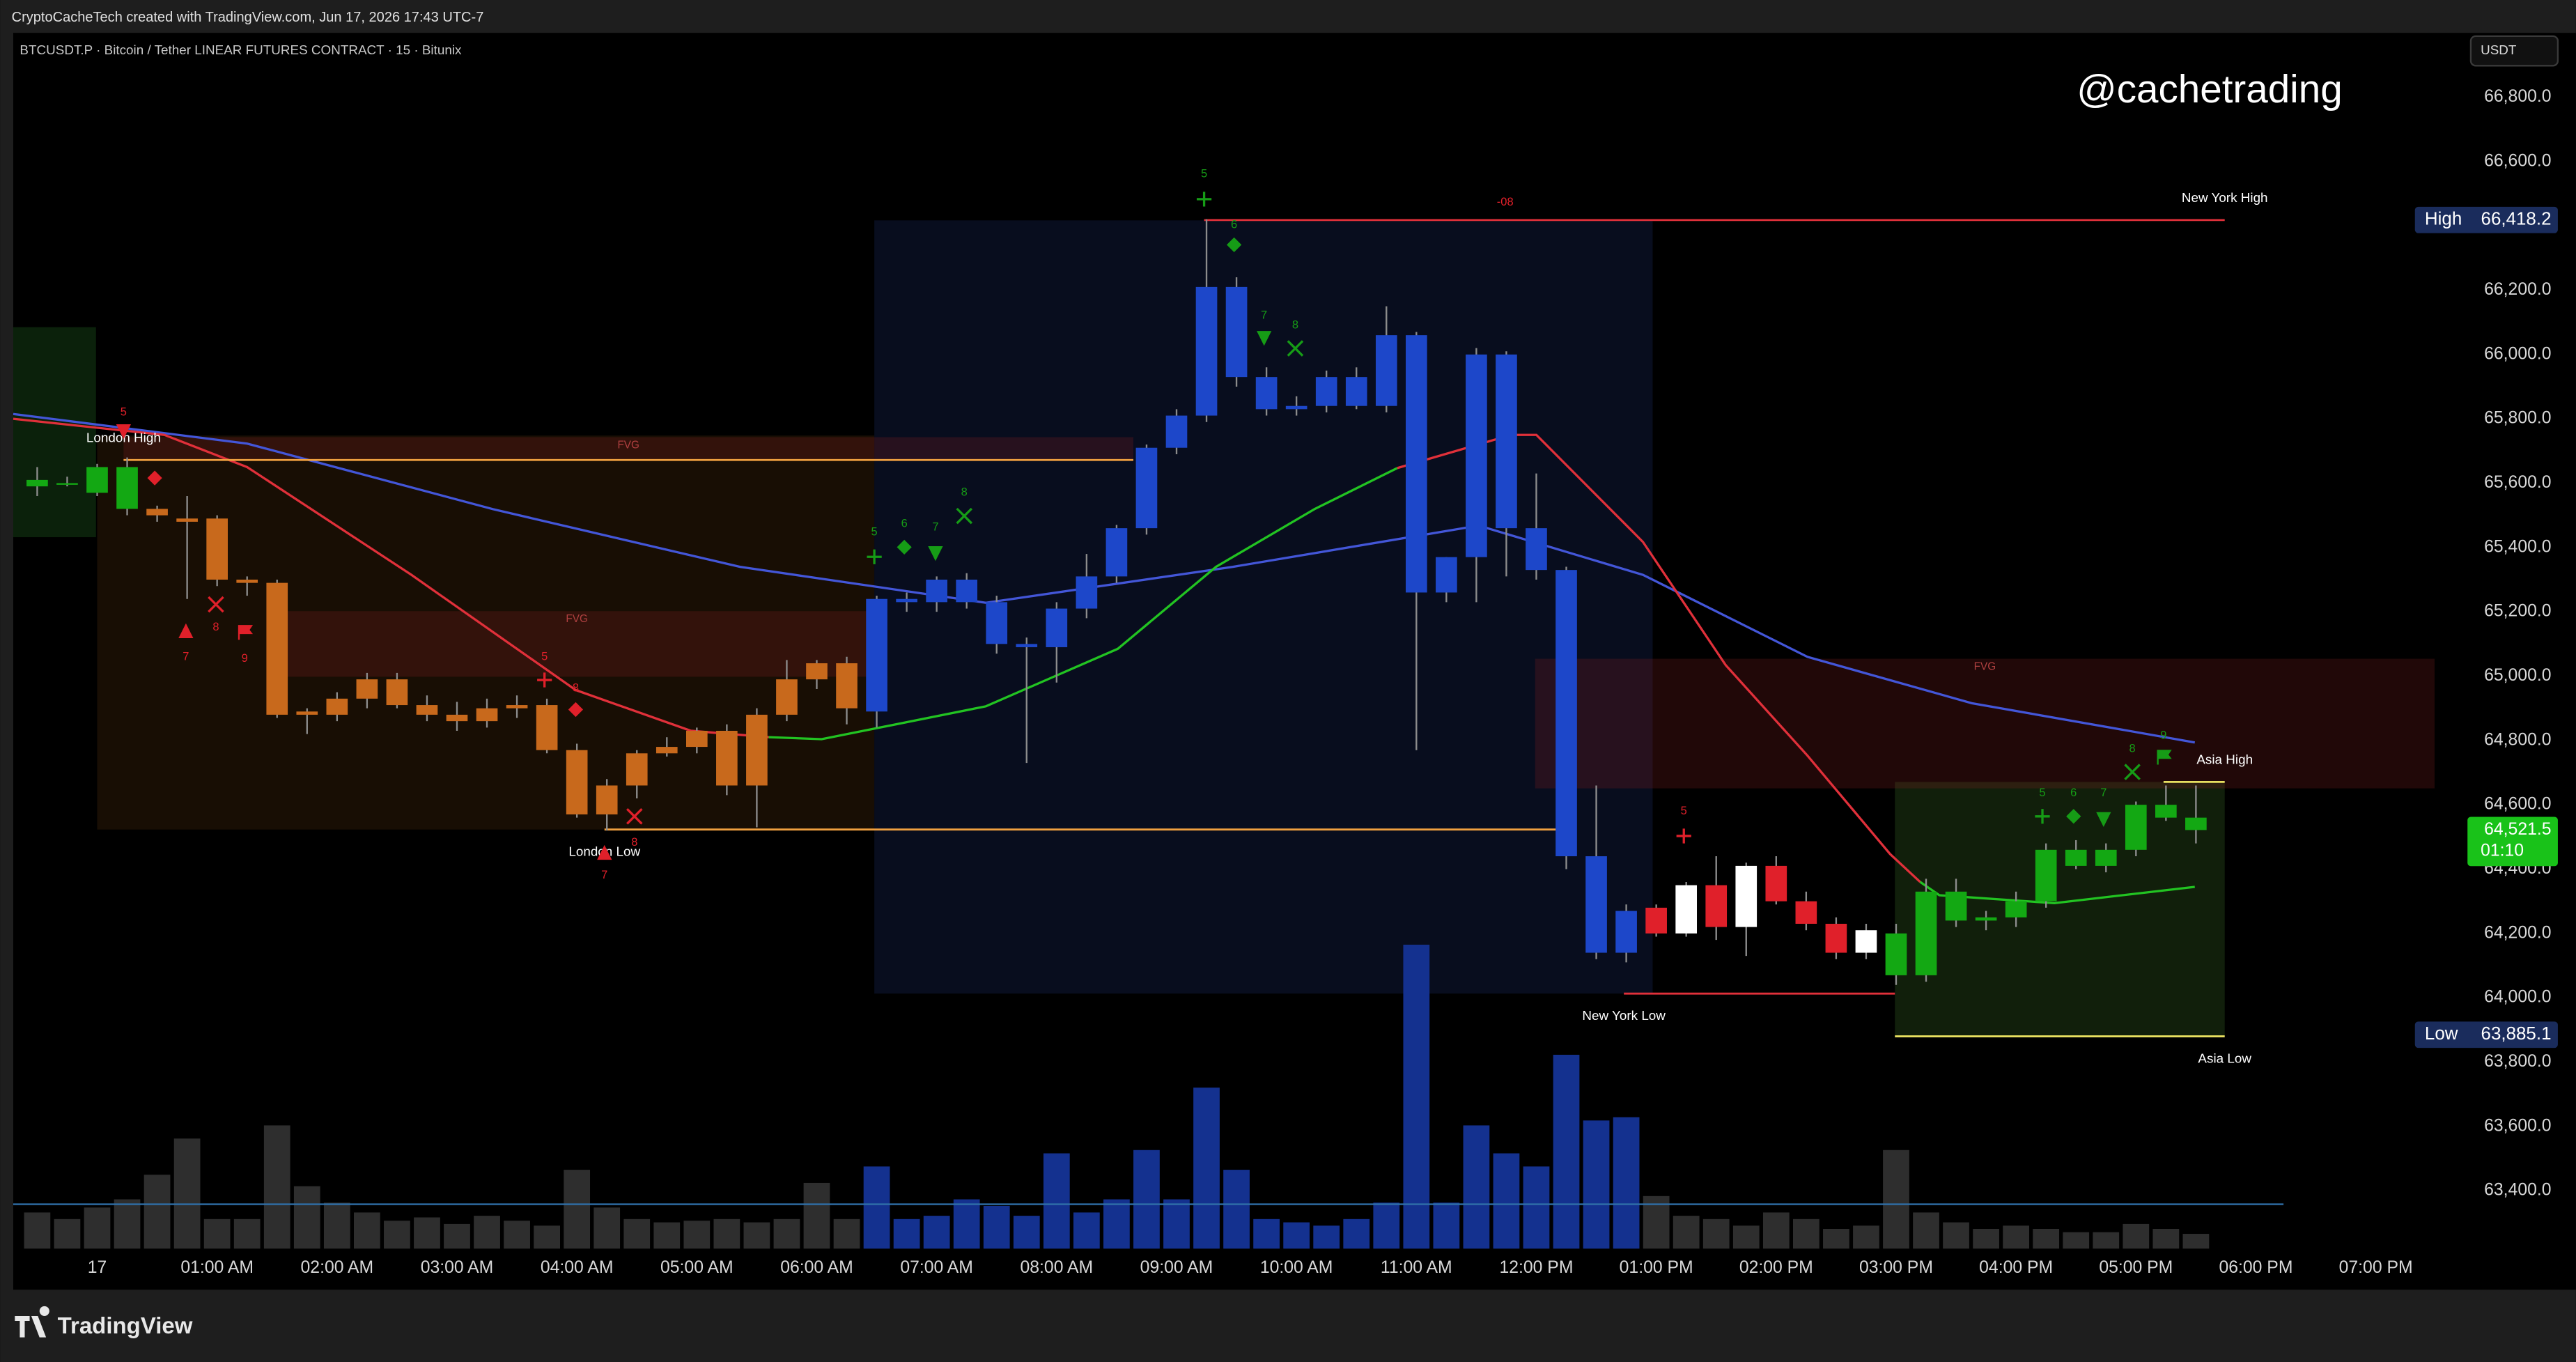 Image resolution: width=2576 pixels, height=1362 pixels. Describe the element at coordinates (1537, 1267) in the screenshot. I see `x-tick-label: 12:00 PM` at that location.